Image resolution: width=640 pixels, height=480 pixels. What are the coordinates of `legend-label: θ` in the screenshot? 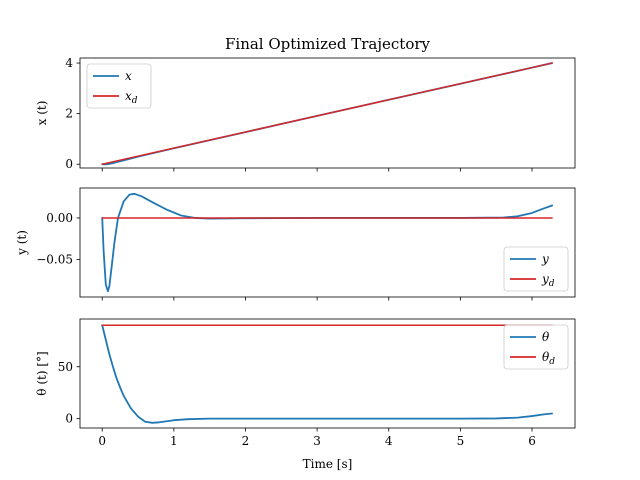 It's located at (546, 337).